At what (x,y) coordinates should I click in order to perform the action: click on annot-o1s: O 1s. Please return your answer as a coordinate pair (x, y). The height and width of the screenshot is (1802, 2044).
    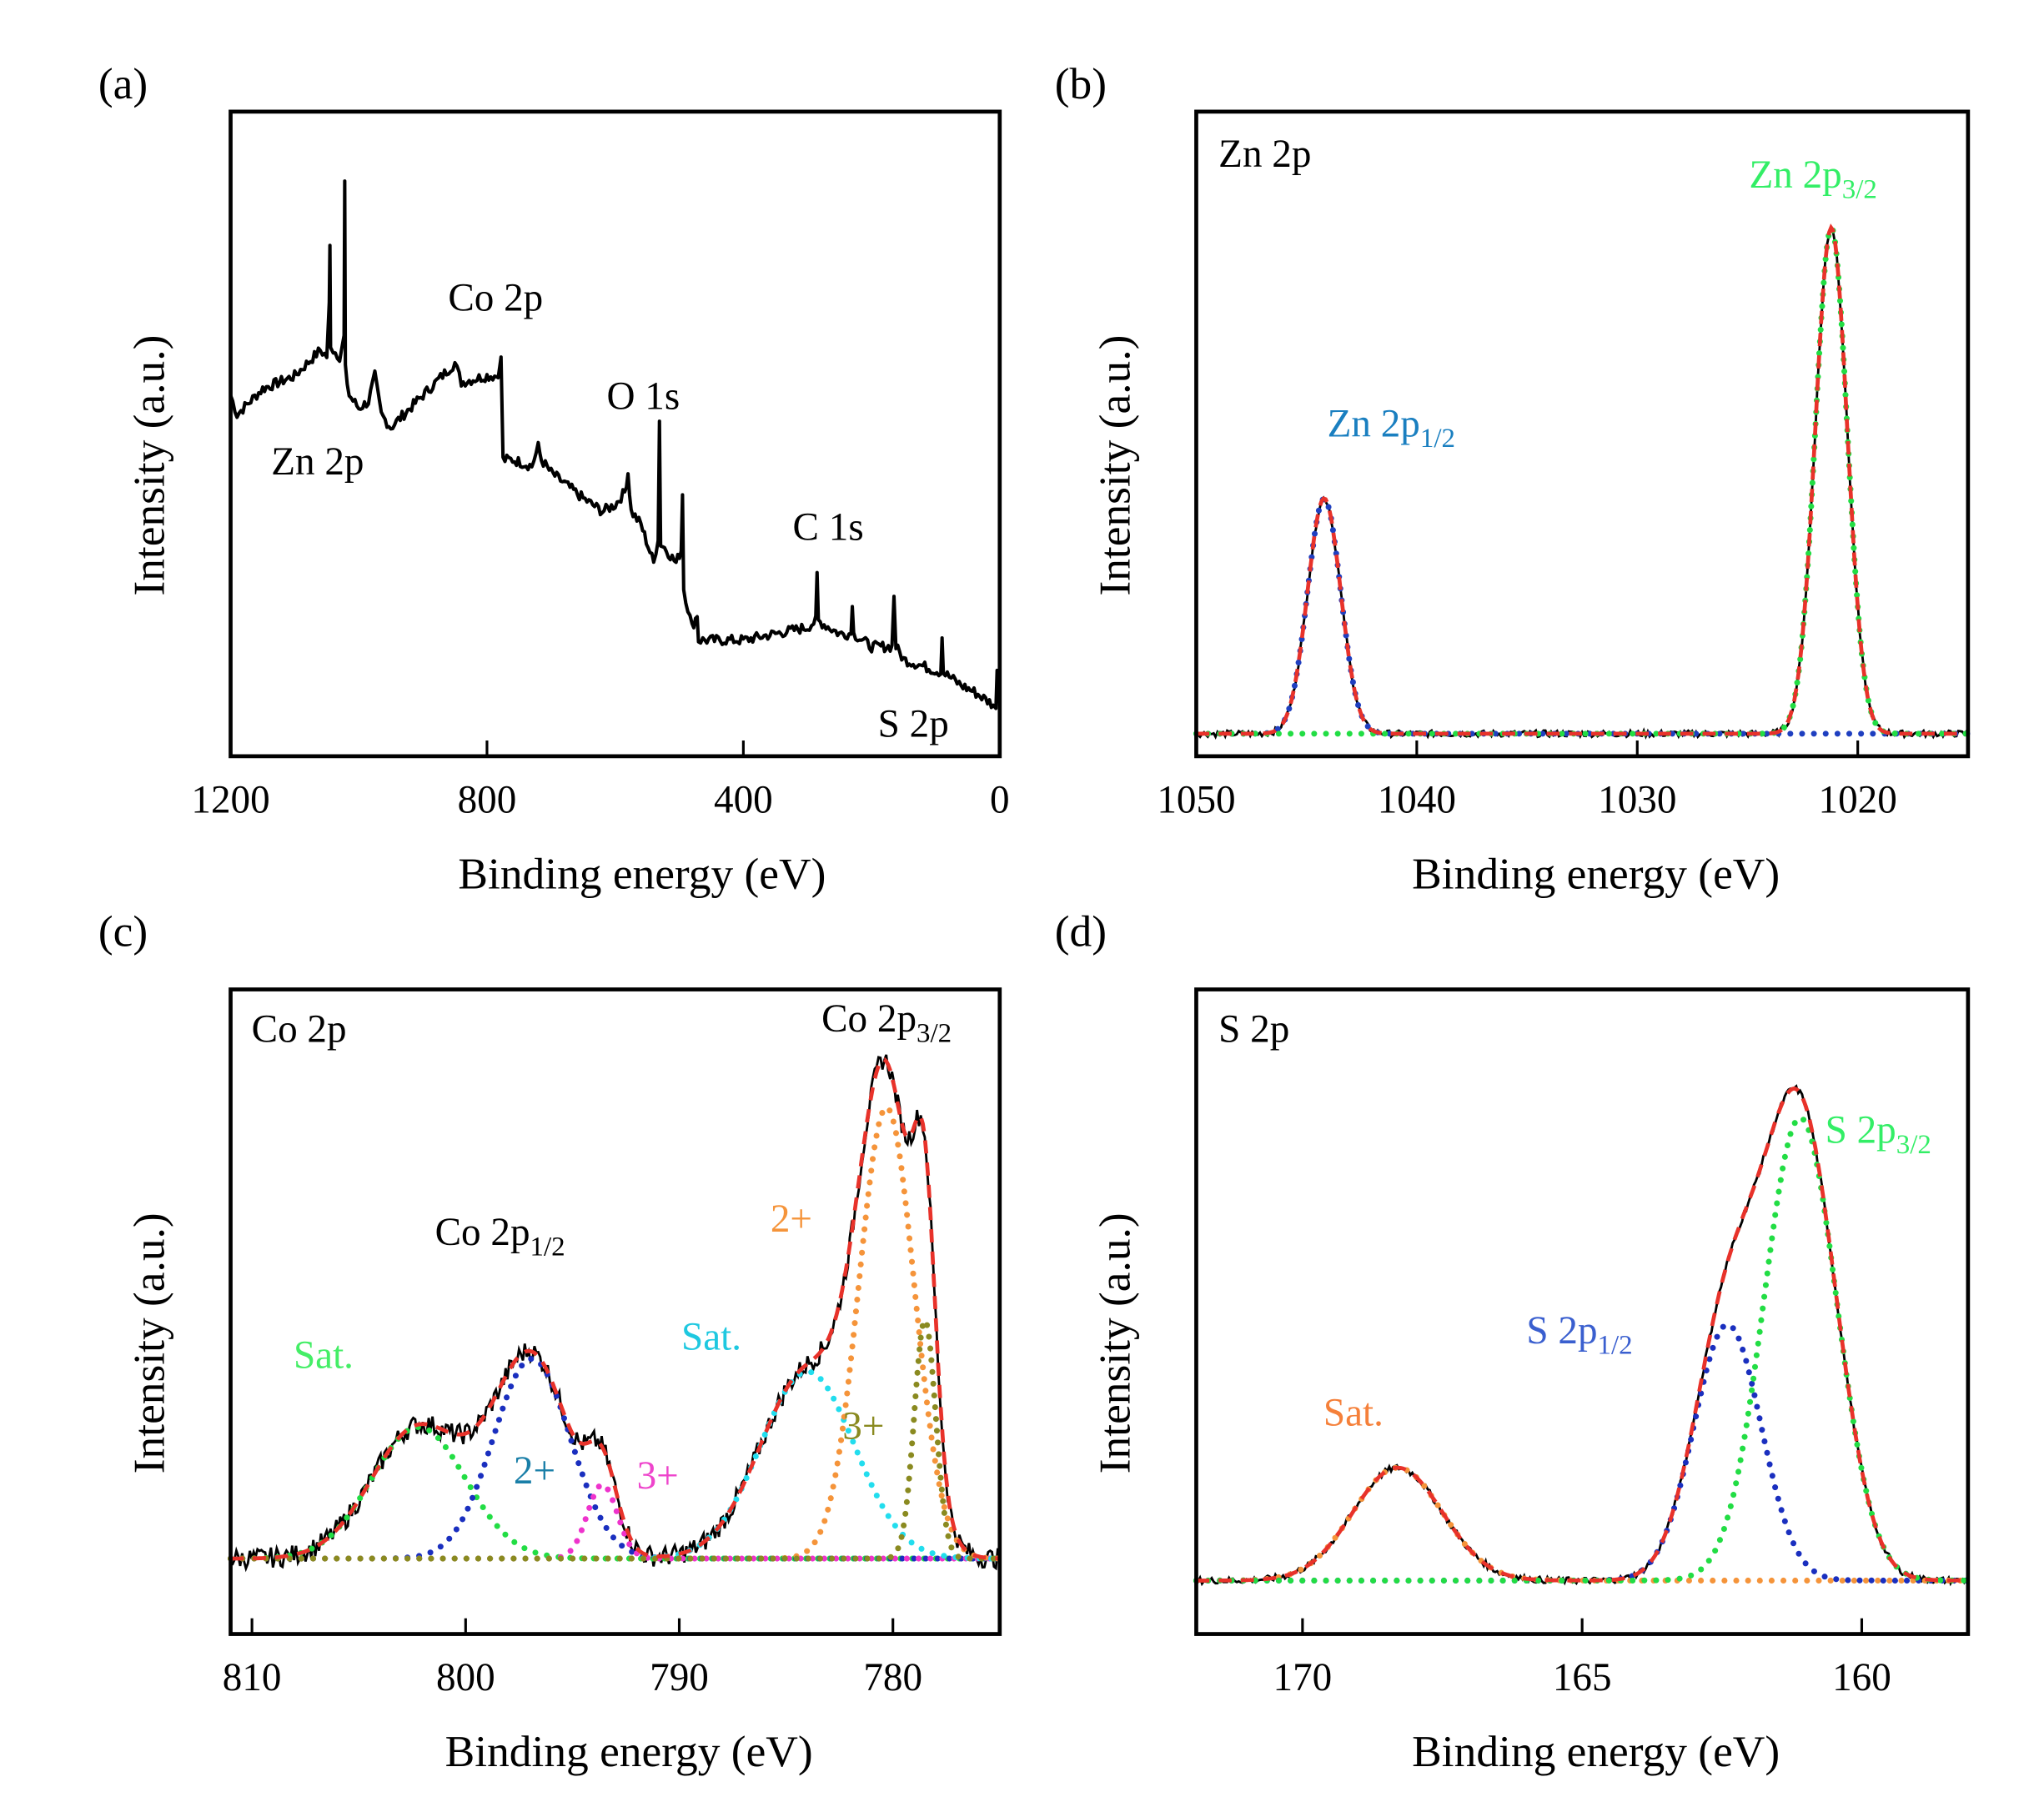
    Looking at the image, I should click on (643, 397).